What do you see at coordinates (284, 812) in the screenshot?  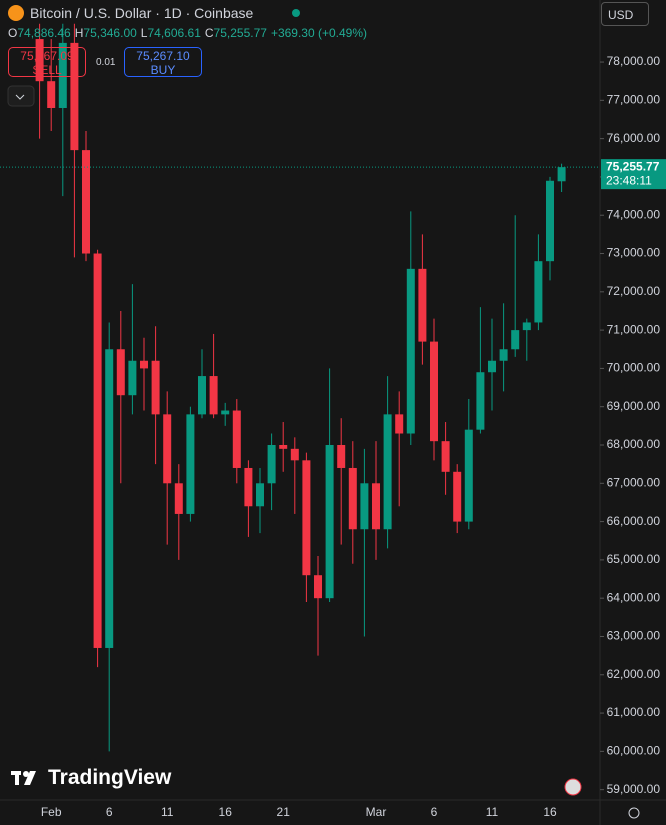 I see `x-tick-label: 21` at bounding box center [284, 812].